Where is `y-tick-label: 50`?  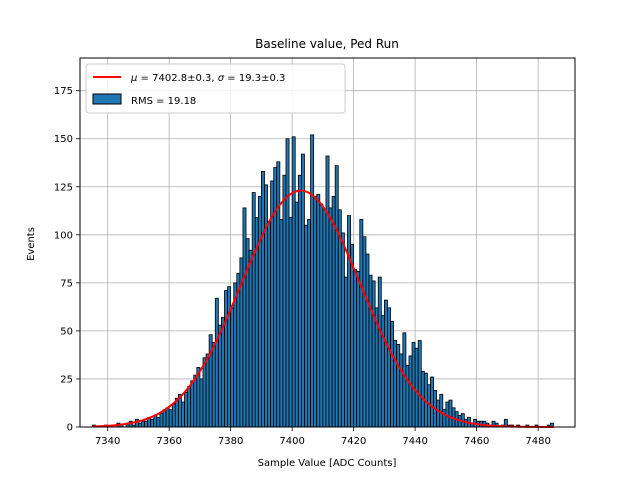
y-tick-label: 50 is located at coordinates (66, 331).